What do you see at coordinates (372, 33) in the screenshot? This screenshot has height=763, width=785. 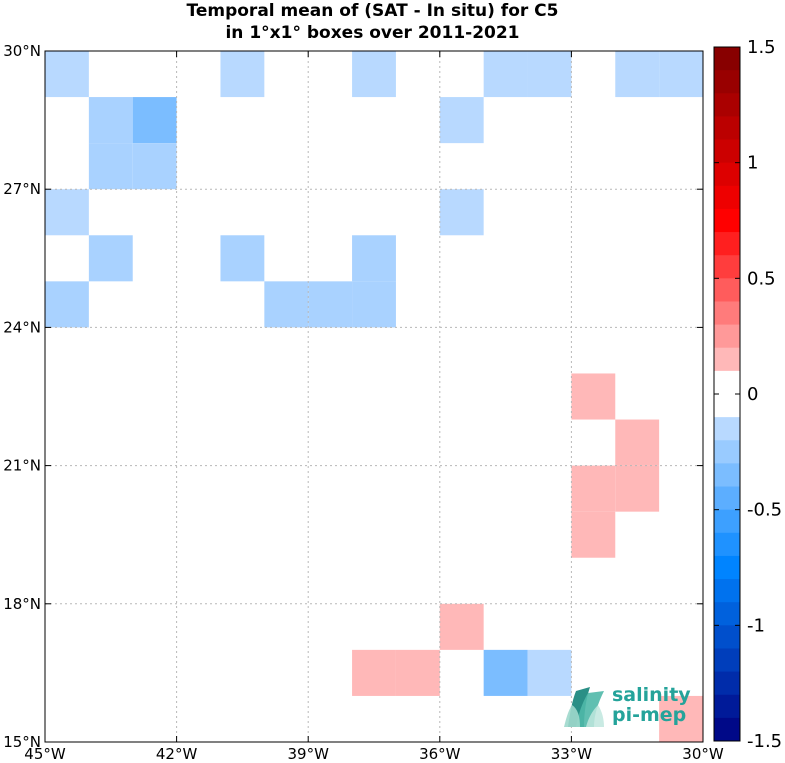 I see `chart-subtitle: in 1°x1° boxes over 2011-2021` at bounding box center [372, 33].